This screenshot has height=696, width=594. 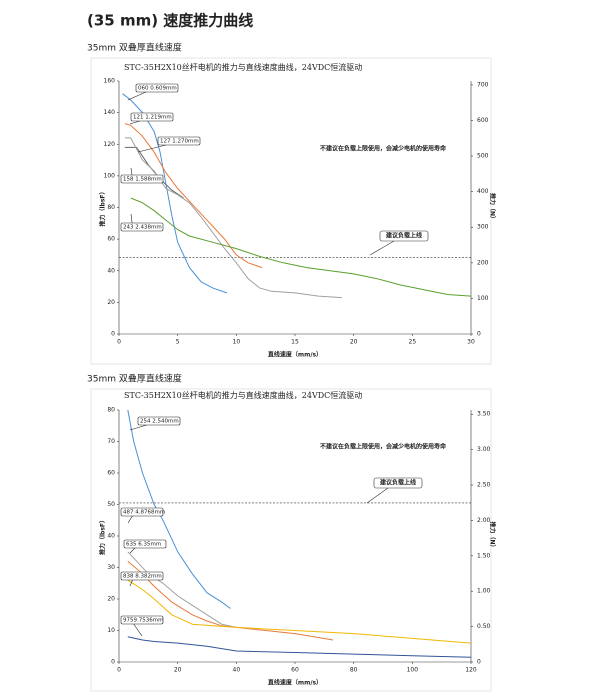 I want to click on y2-tick-label: 600, so click(x=483, y=120).